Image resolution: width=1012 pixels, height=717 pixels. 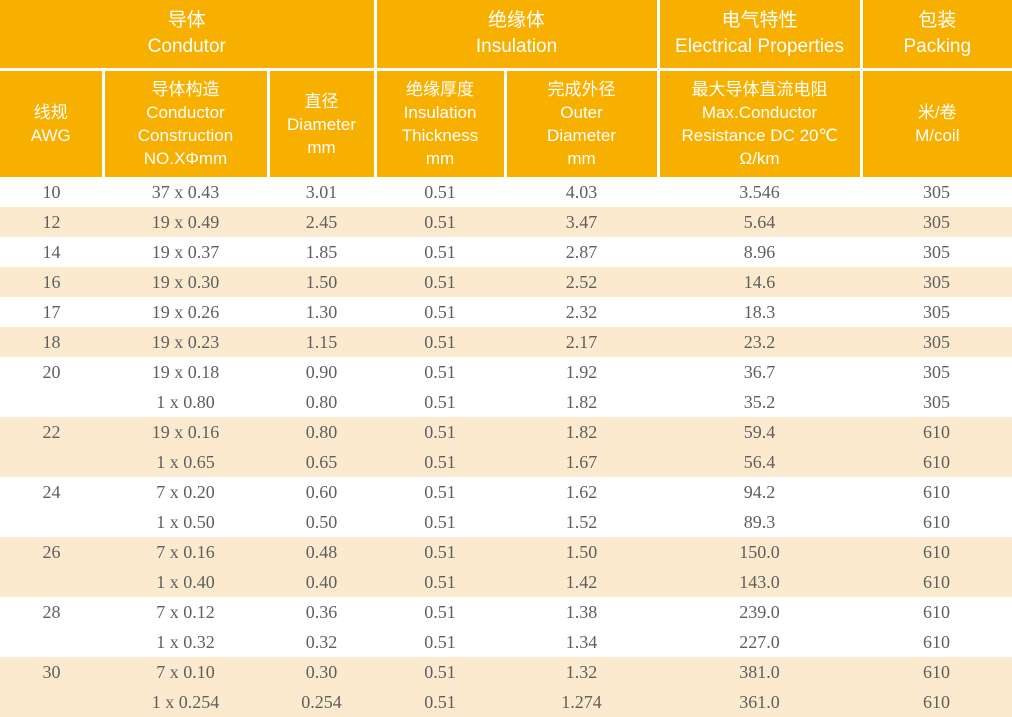 I want to click on cell-awg: 22, so click(x=51, y=432).